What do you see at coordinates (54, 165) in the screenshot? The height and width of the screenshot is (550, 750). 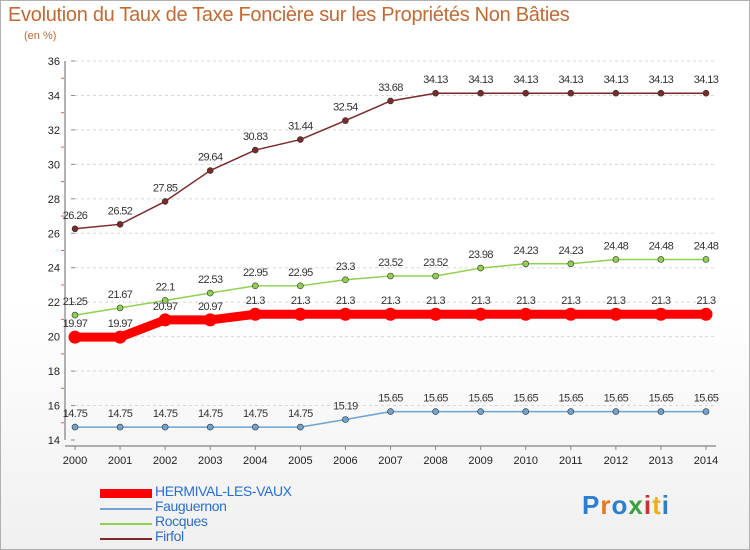 I see `y-tick-label: 30` at bounding box center [54, 165].